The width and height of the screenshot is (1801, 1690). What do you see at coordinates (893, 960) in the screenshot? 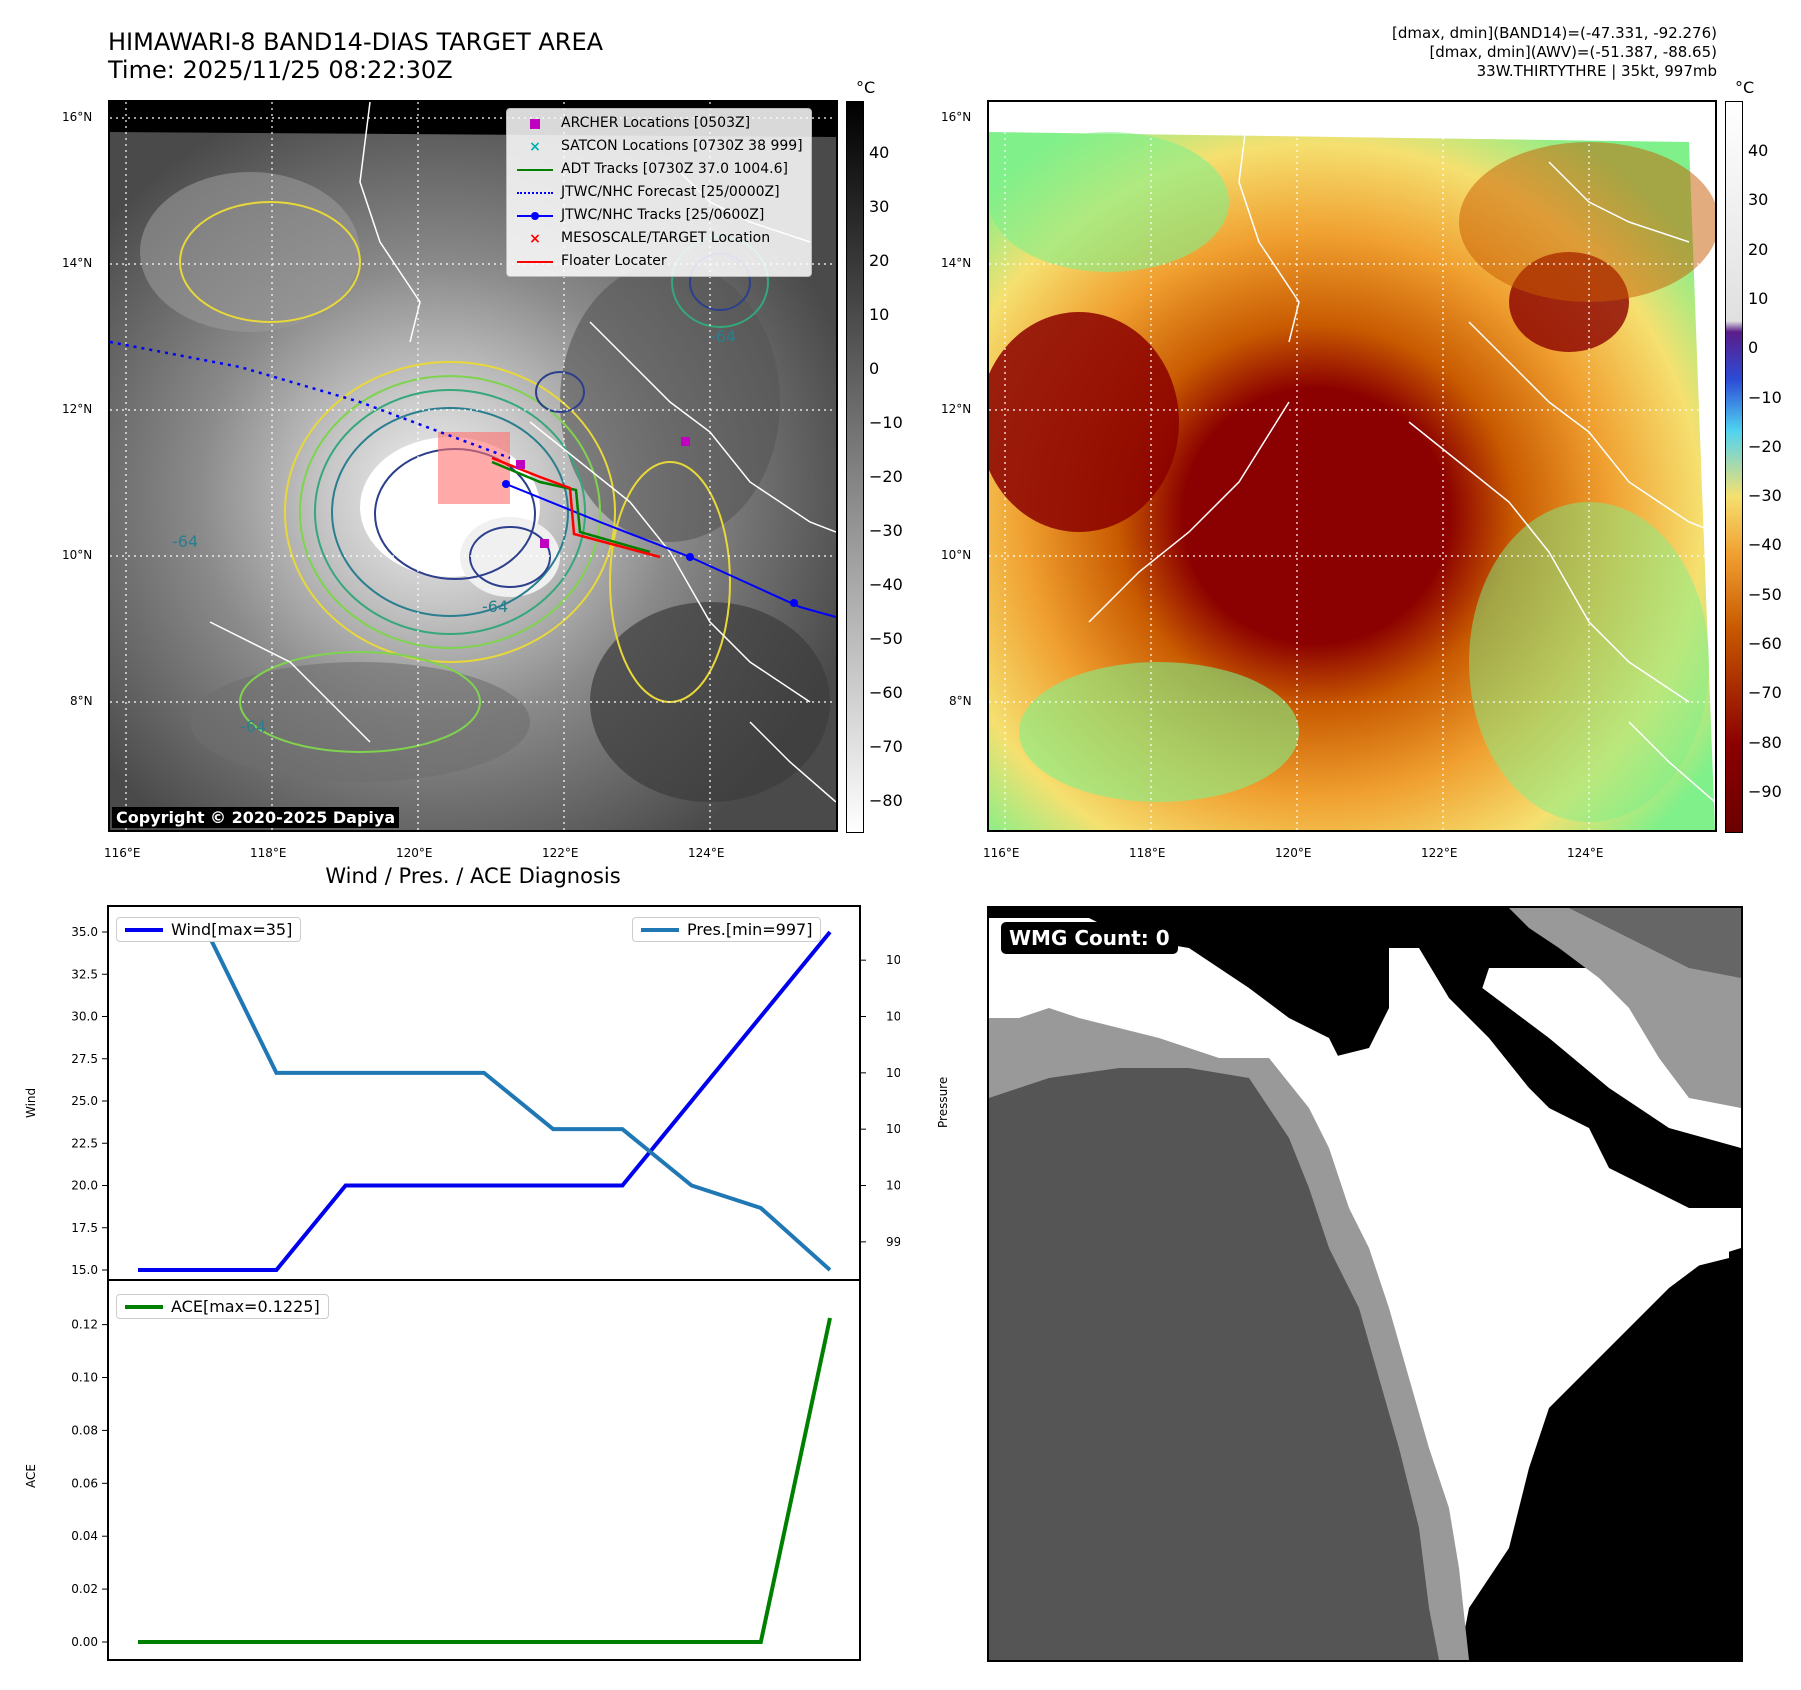
I see `pressure-tick-label: 1008` at bounding box center [893, 960].